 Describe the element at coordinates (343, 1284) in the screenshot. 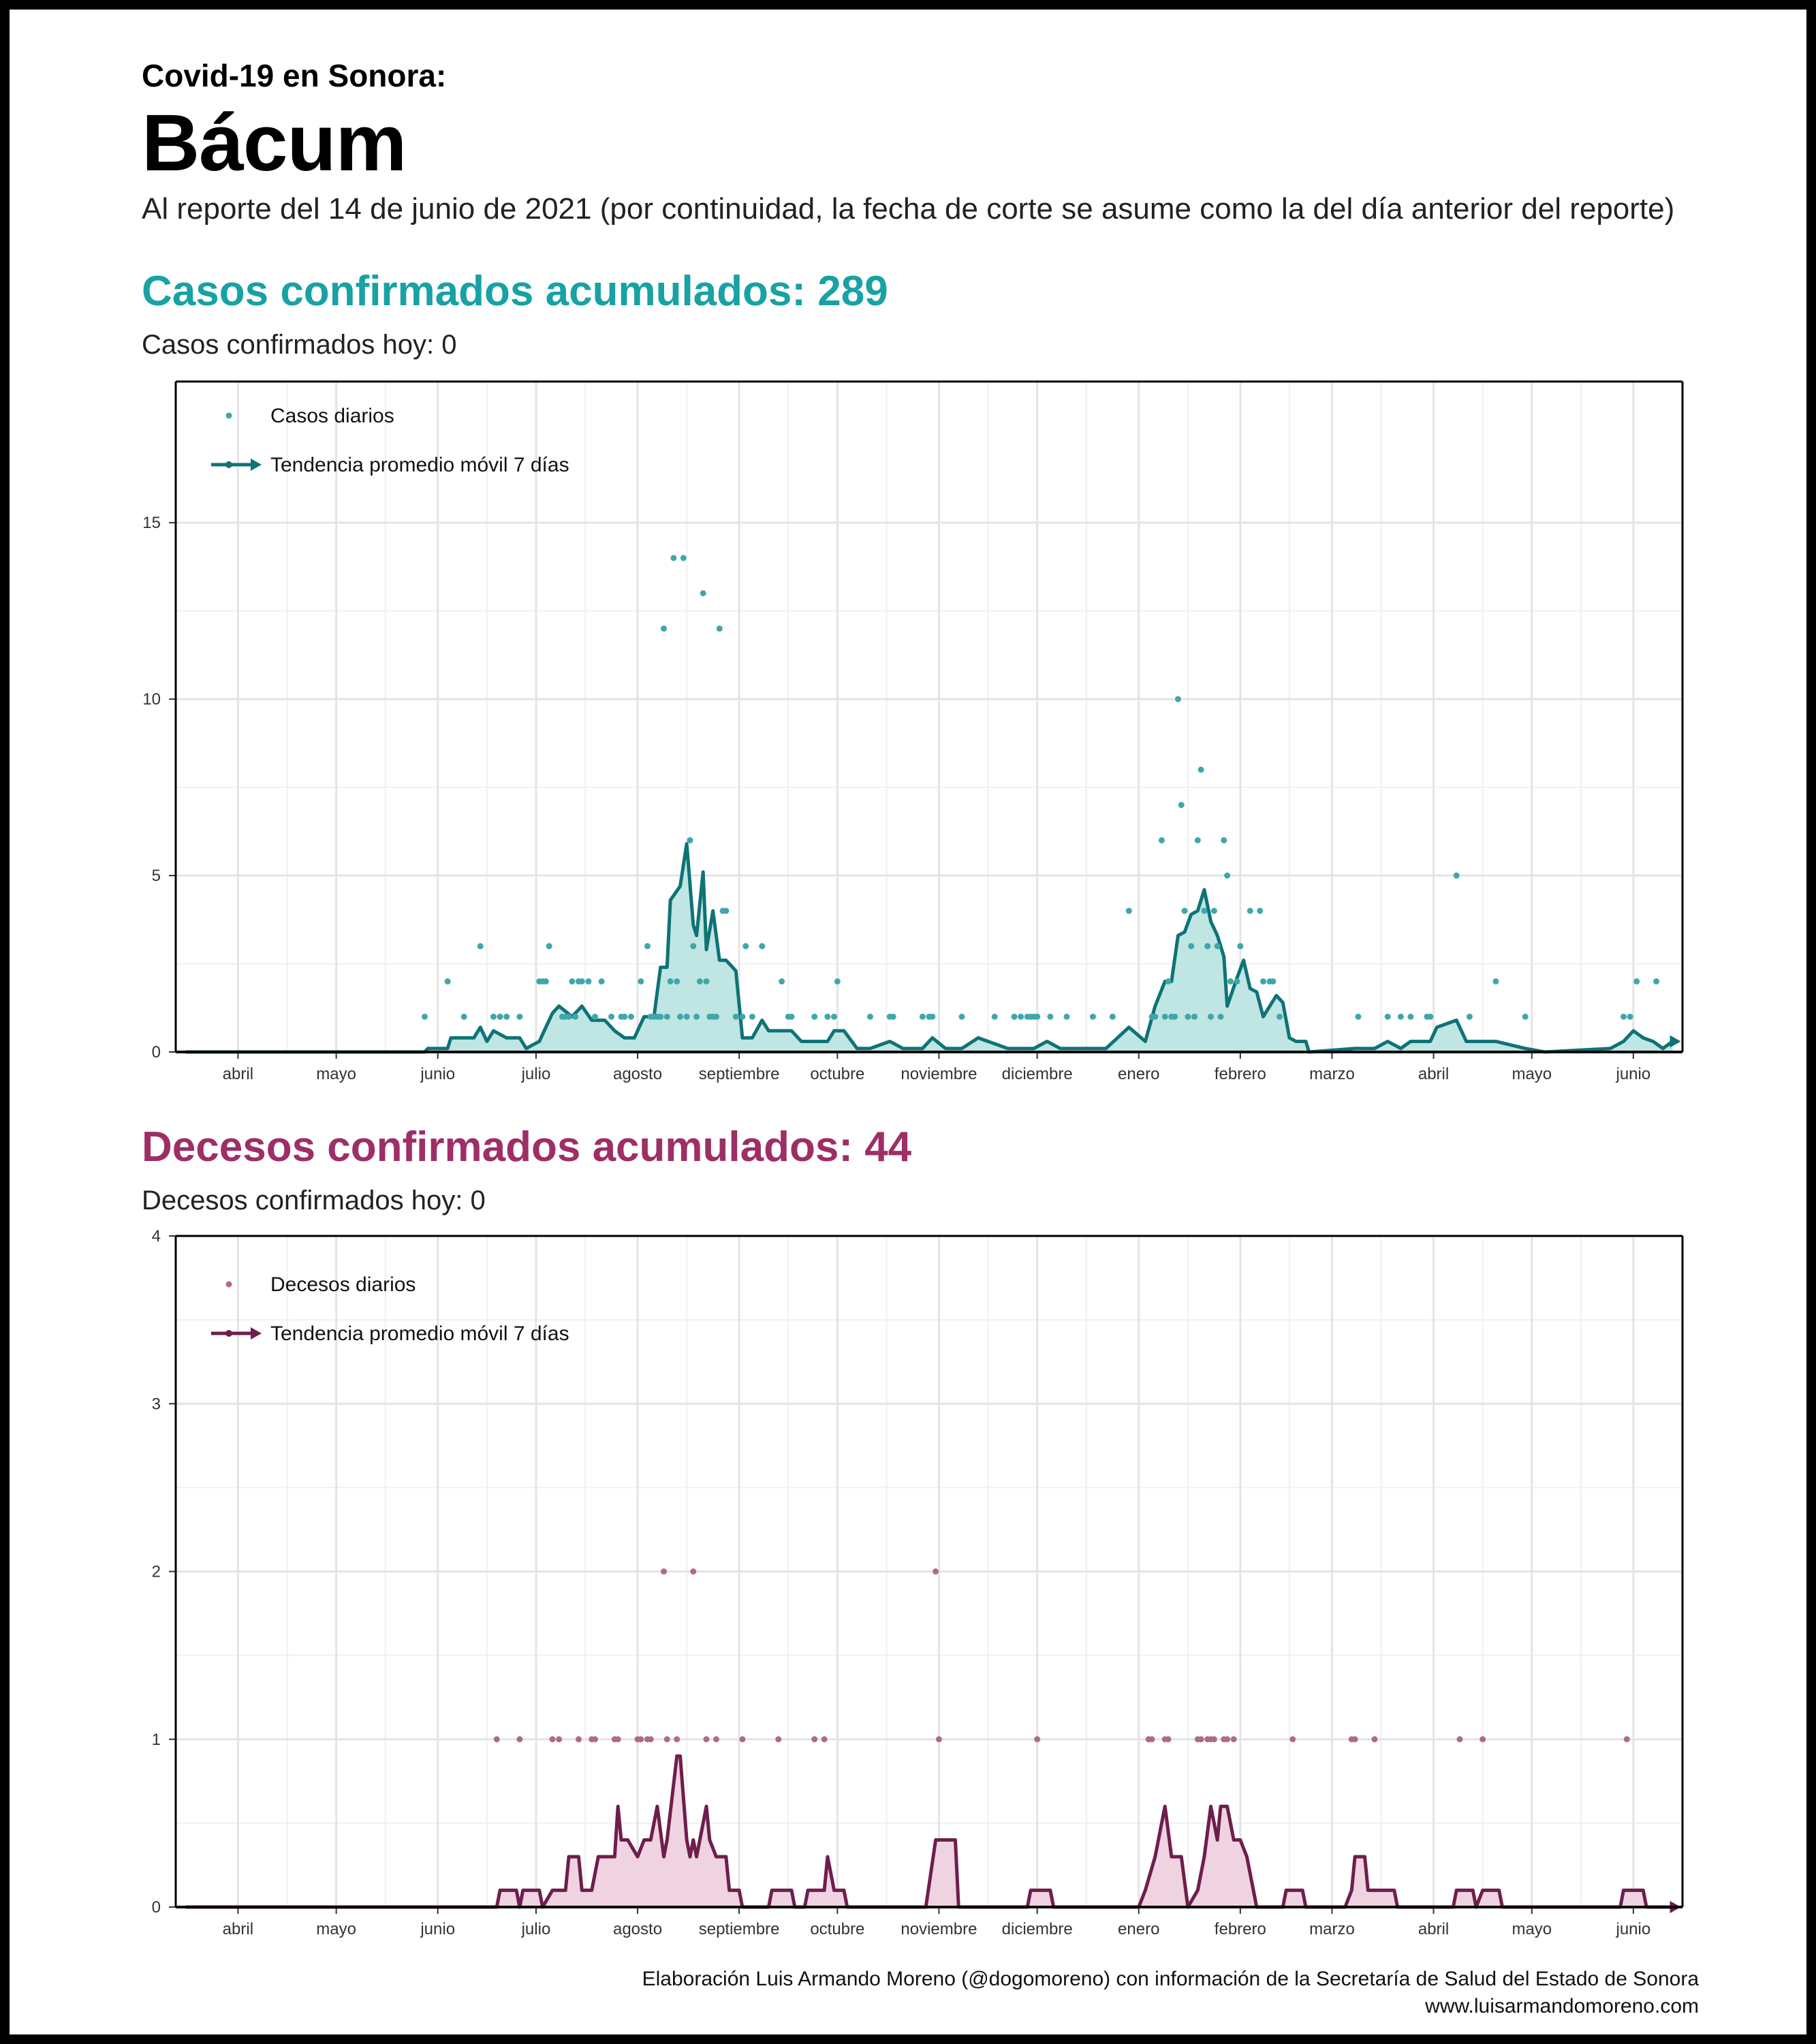

I see `deaths-legend-points-label: Decesos diarios` at that location.